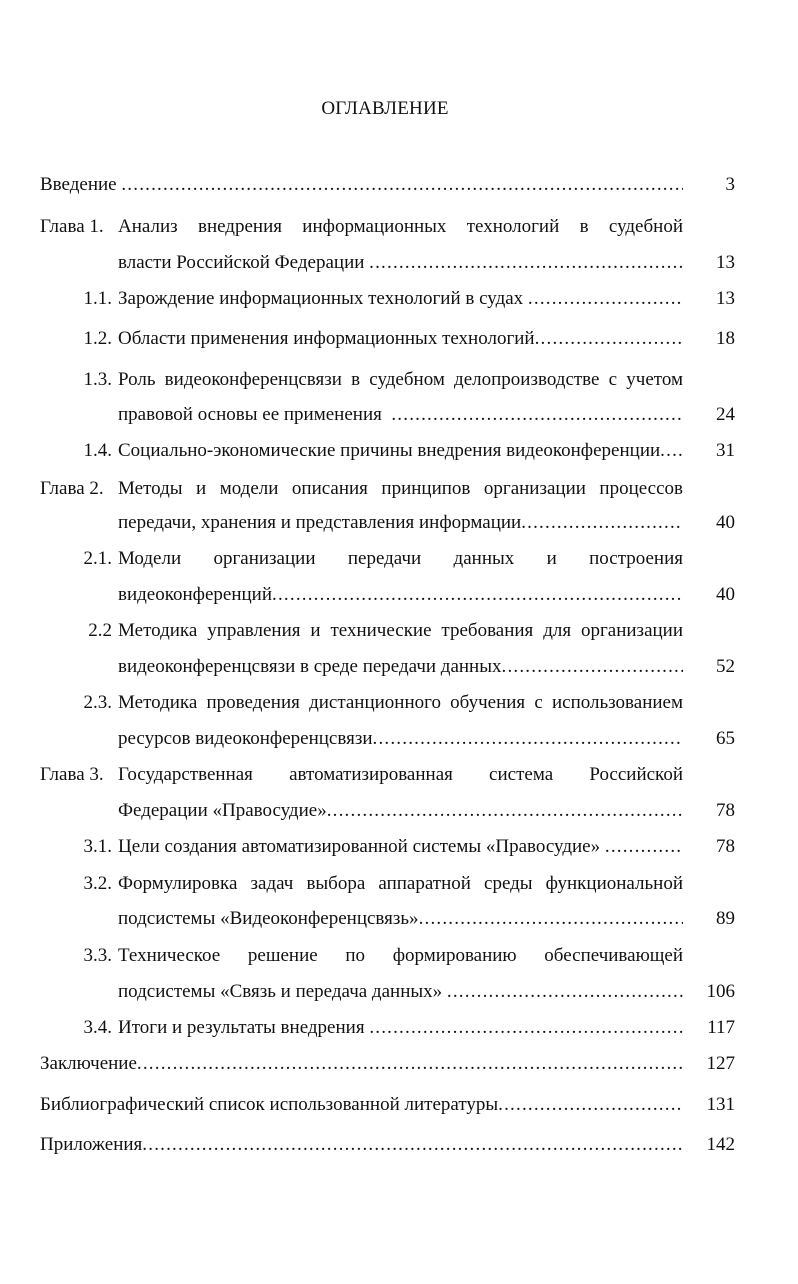  Describe the element at coordinates (245, 738) in the screenshot. I see `toc-entry-title: ресурсов видеоконференцсвязи` at that location.